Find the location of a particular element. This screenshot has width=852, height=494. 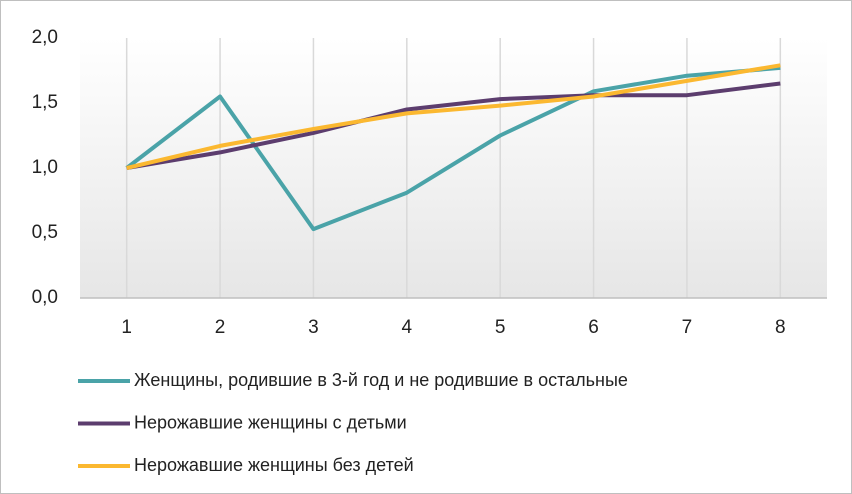

x-tick-label: 6 is located at coordinates (593, 327).